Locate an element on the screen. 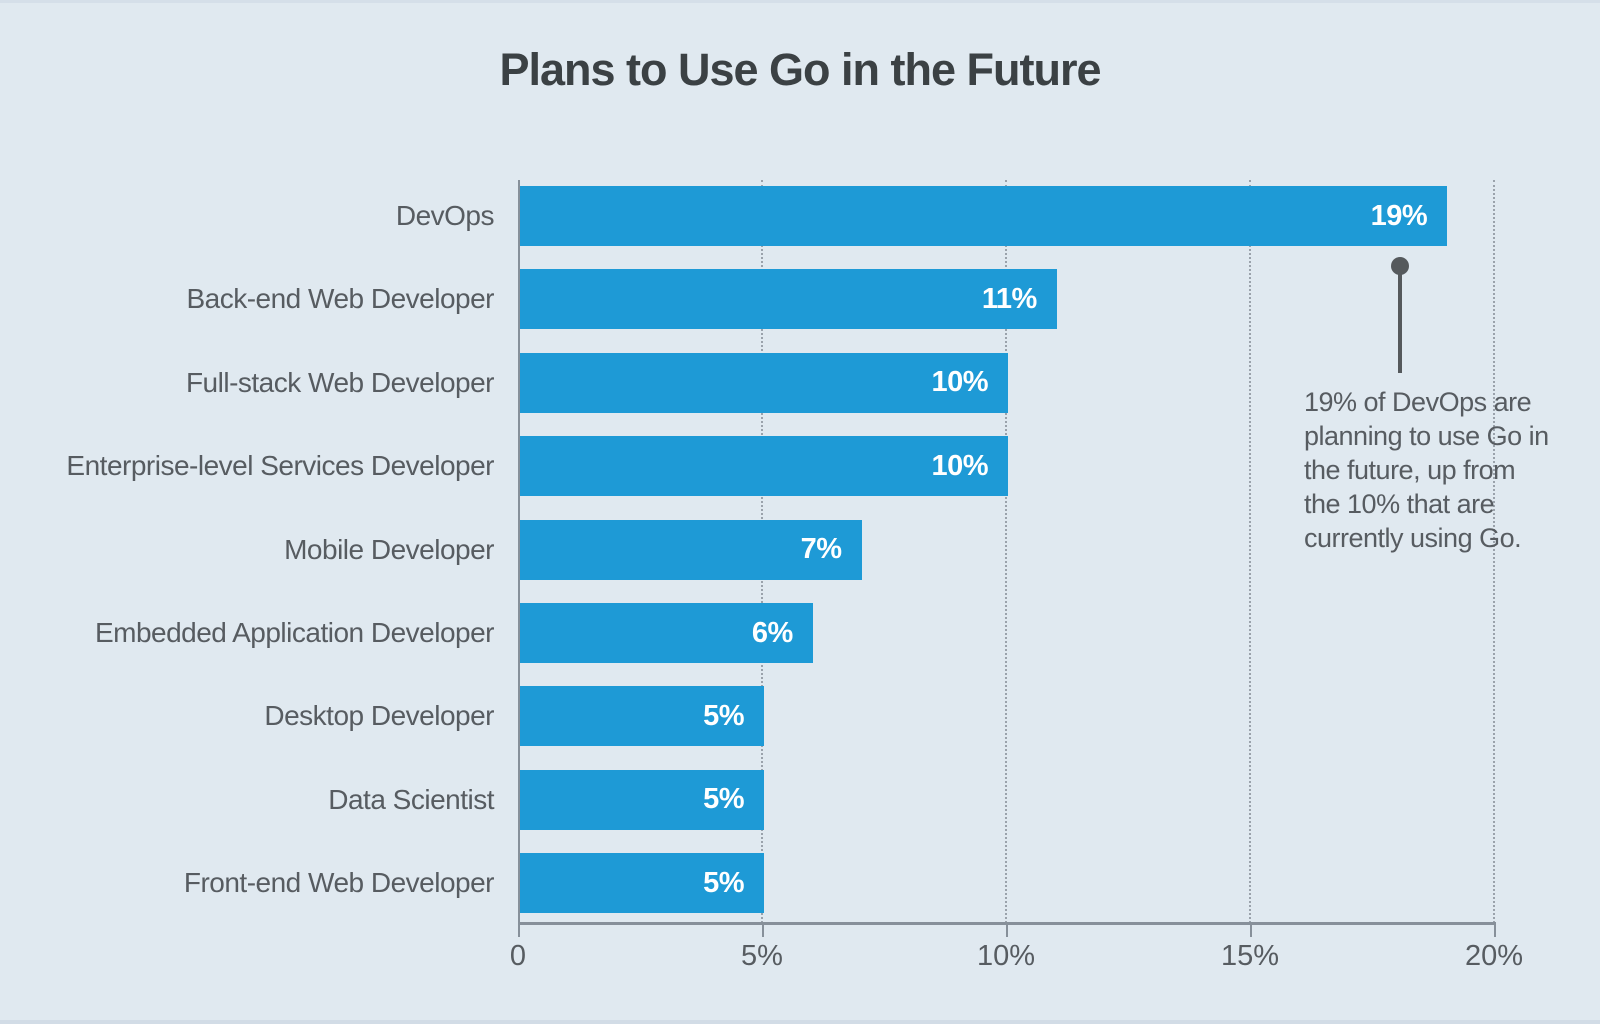  gridline-20% is located at coordinates (1494, 551).